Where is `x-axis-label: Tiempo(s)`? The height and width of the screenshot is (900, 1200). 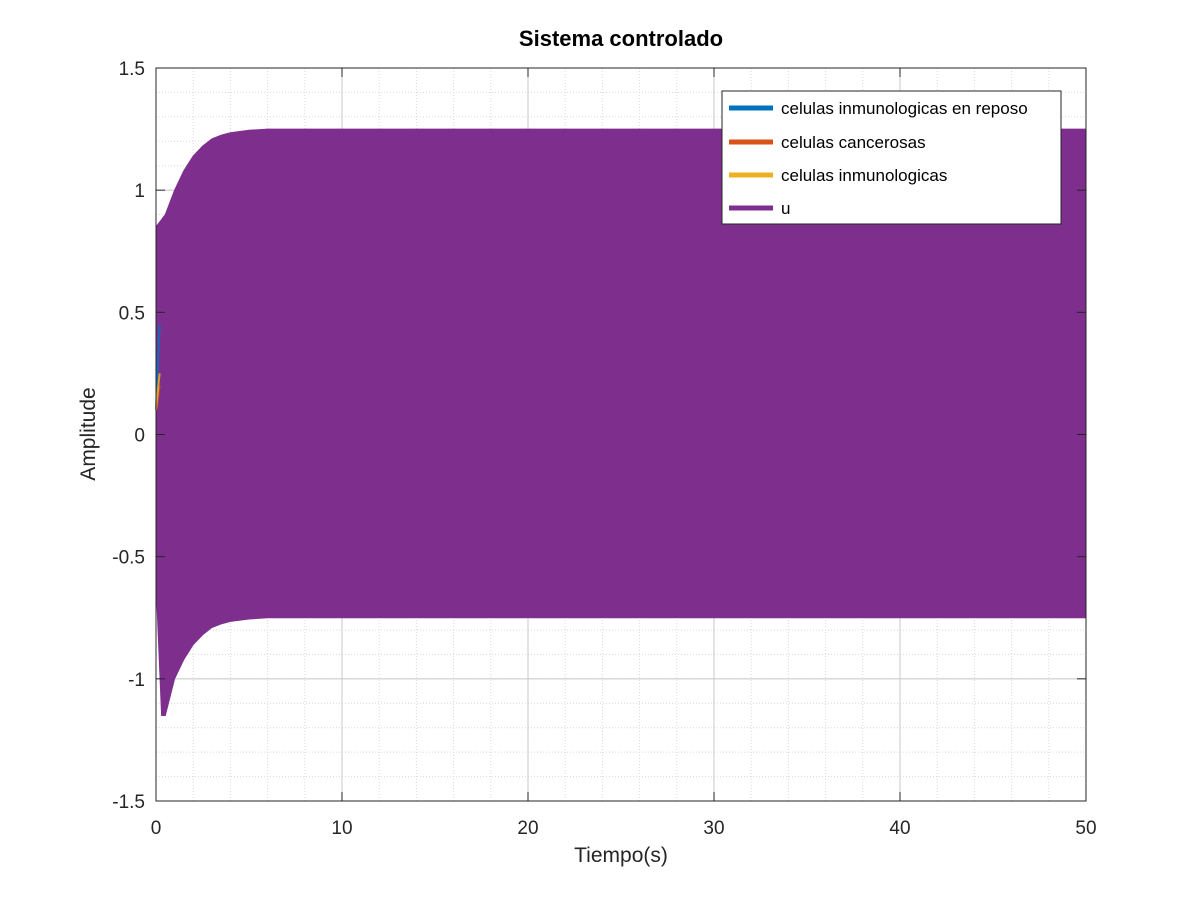 x-axis-label: Tiempo(s) is located at coordinates (621, 855).